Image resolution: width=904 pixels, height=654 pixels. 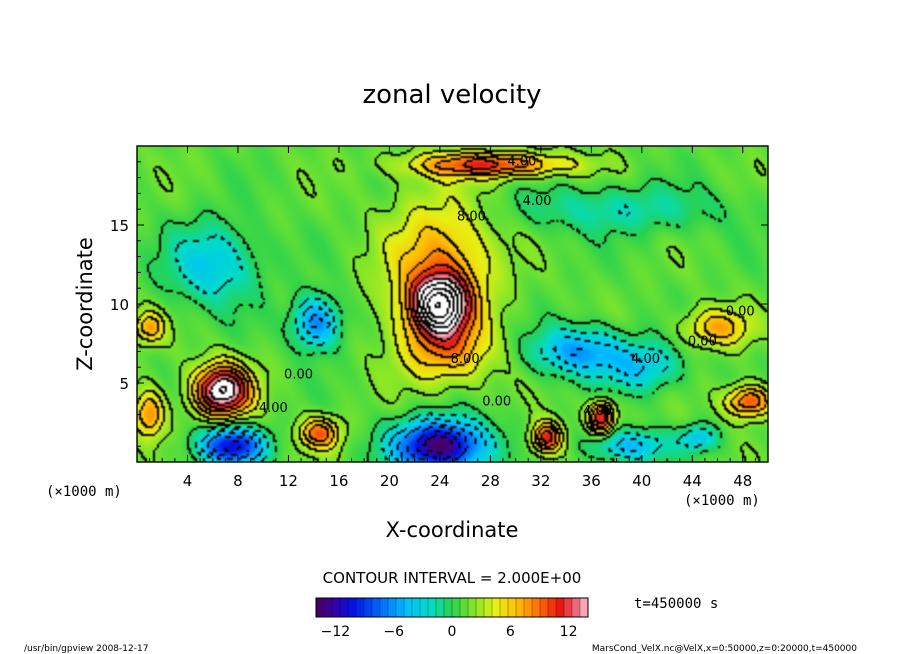 What do you see at coordinates (452, 578) in the screenshot?
I see `contour-interval-text: CONTOUR INTERVAL = 2.000E+00` at bounding box center [452, 578].